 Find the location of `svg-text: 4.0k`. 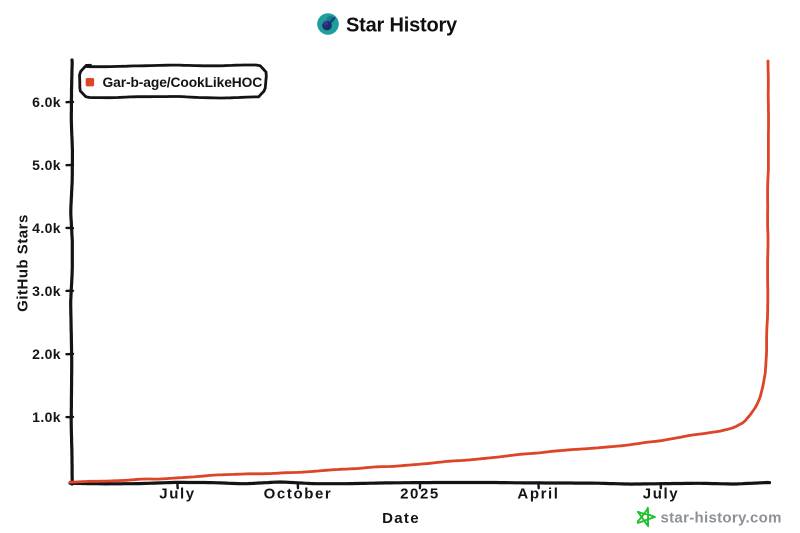

svg-text: 4.0k is located at coordinates (46, 228).